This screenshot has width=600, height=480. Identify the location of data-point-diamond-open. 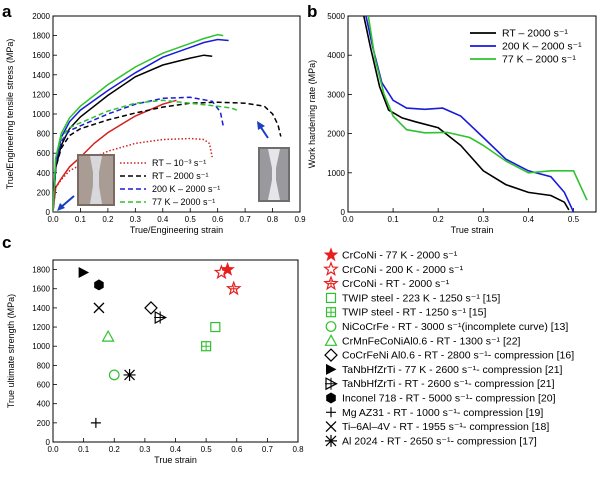
(151, 308).